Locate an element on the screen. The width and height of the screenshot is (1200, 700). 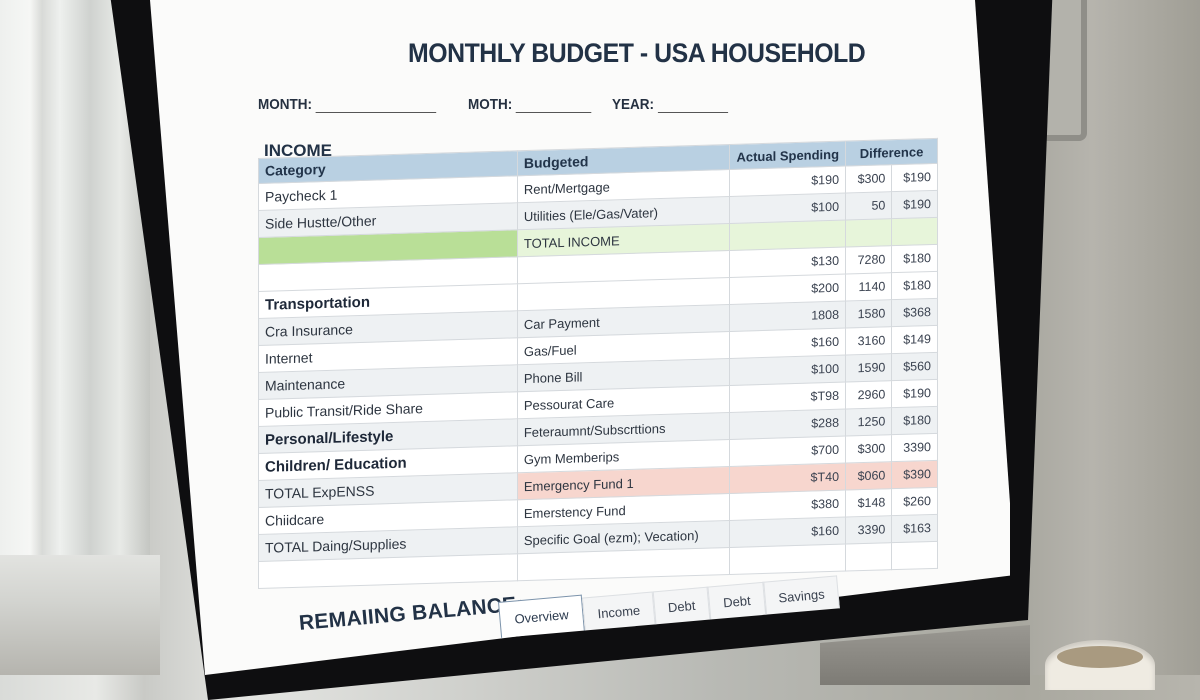
cell-value: 1590 is located at coordinates (868, 368).